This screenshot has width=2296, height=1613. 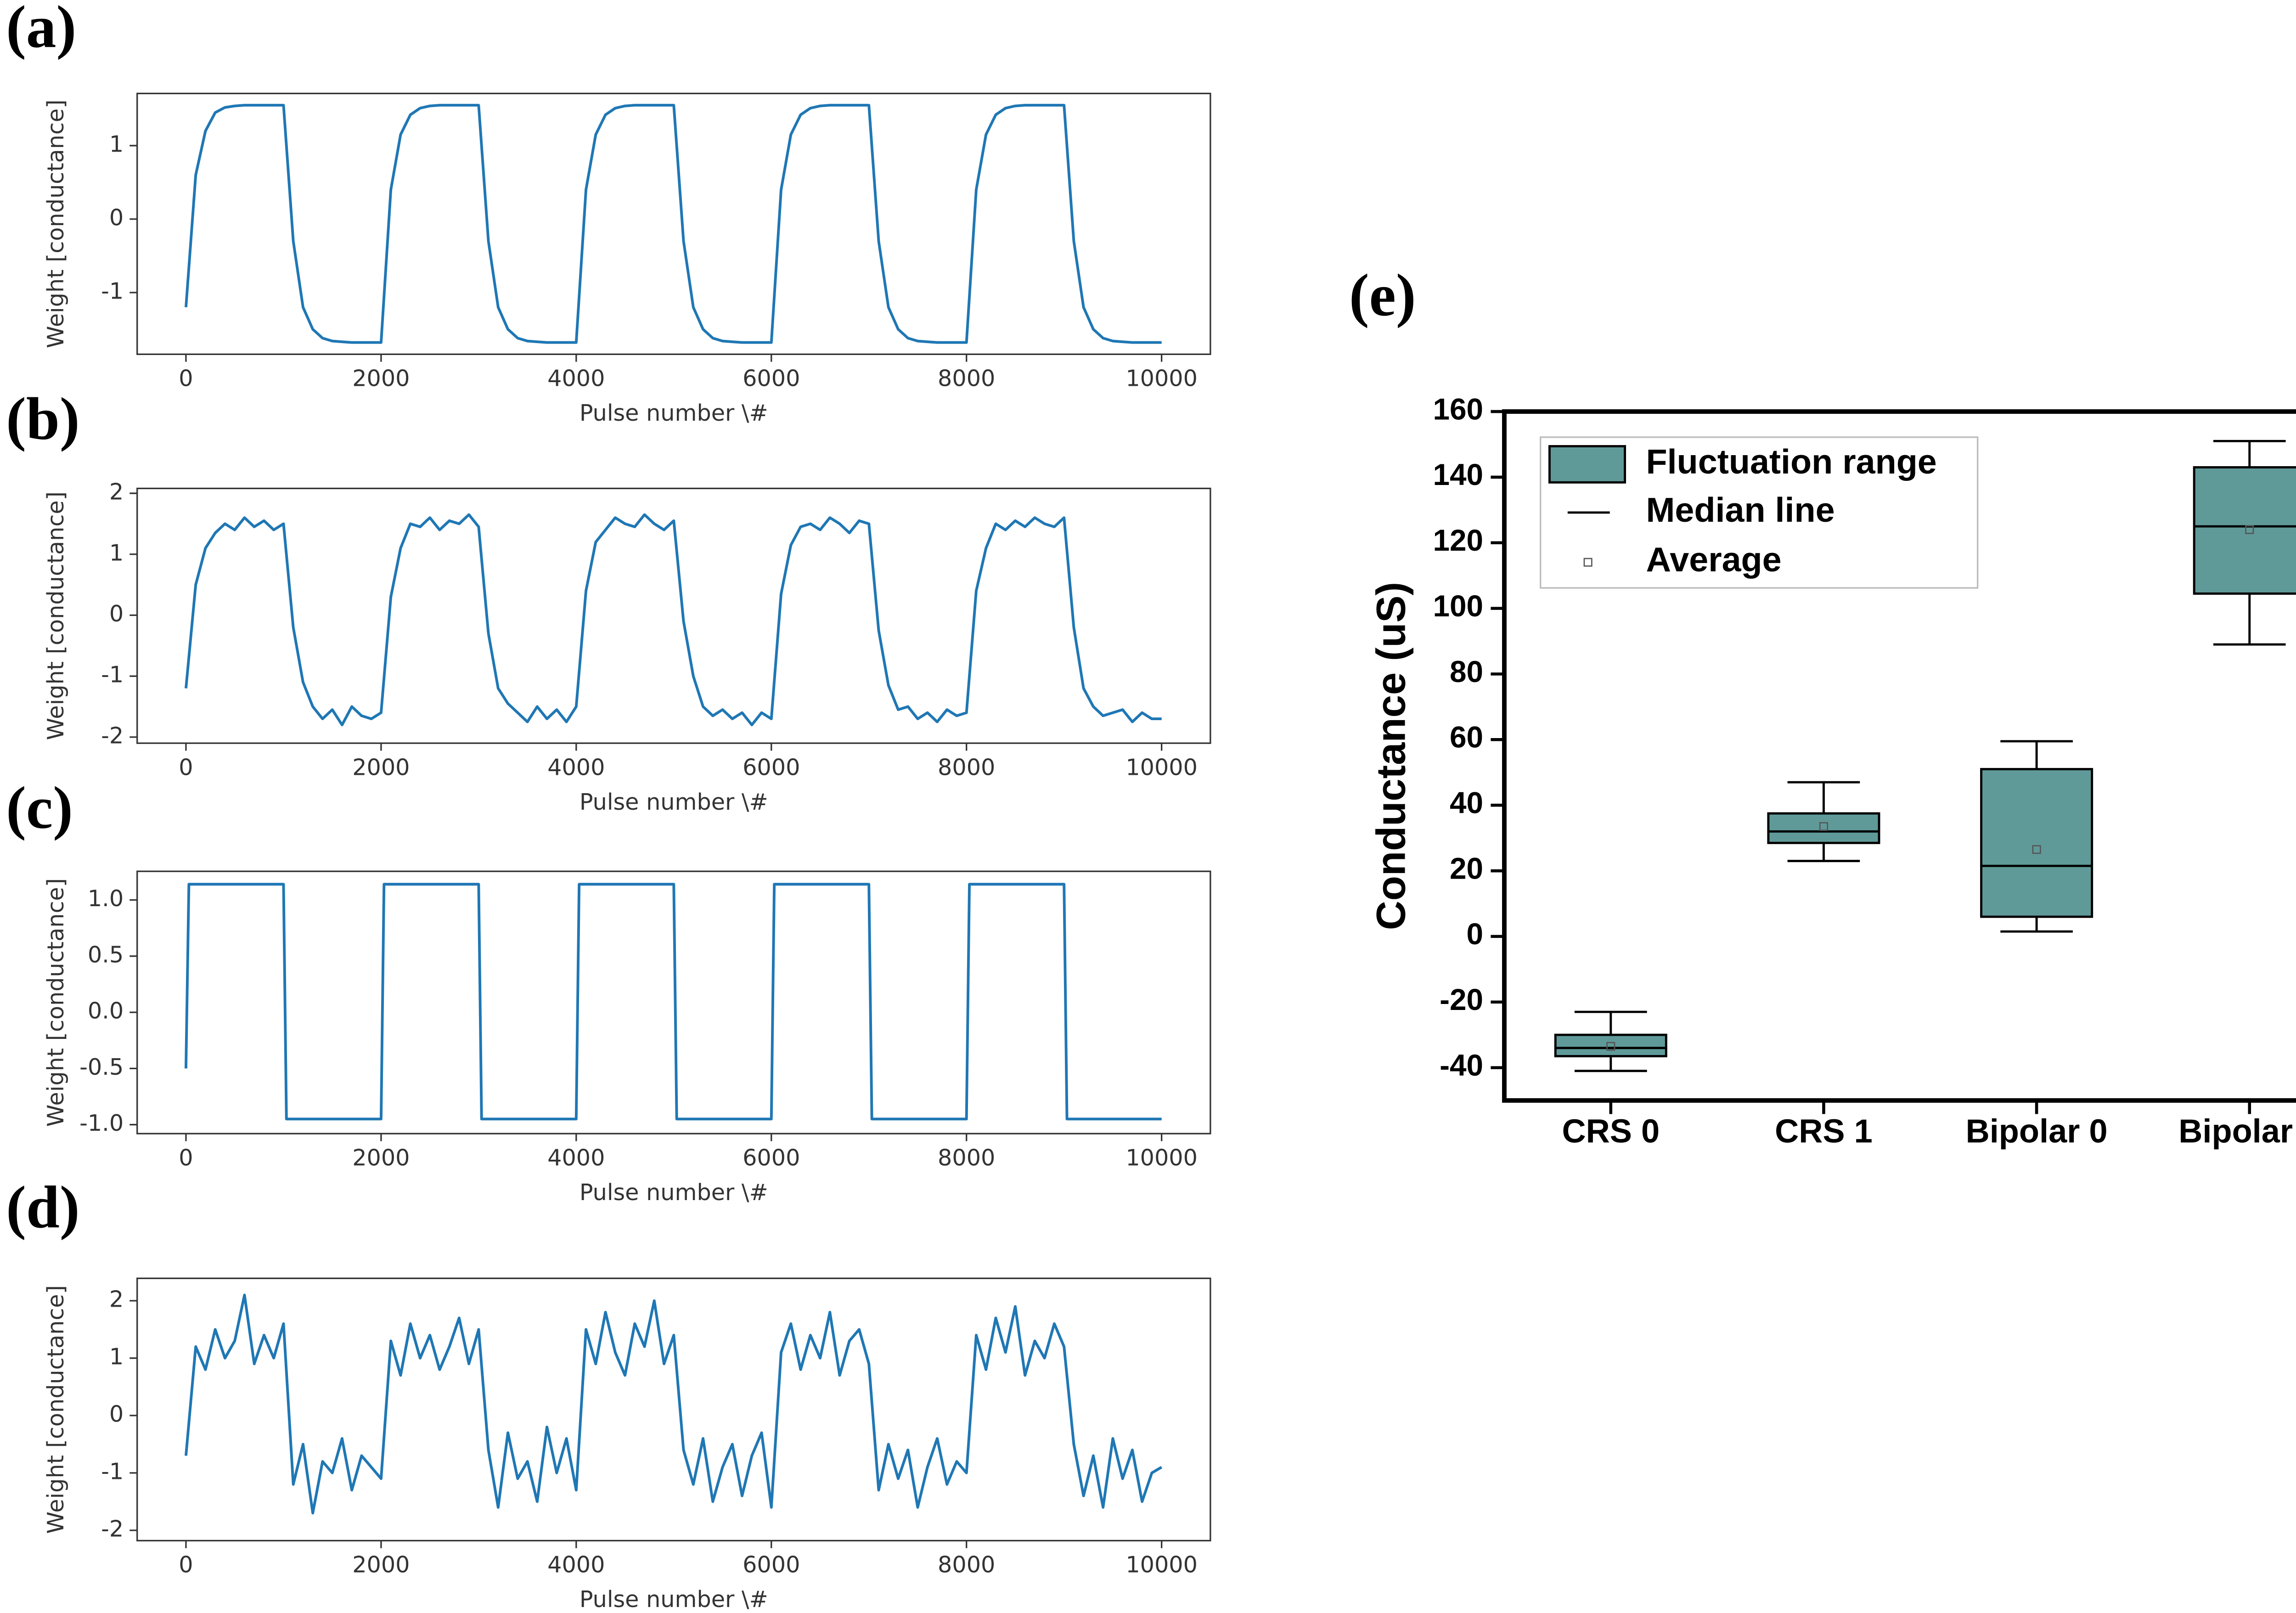 I want to click on panel-label: (e), so click(x=1383, y=295).